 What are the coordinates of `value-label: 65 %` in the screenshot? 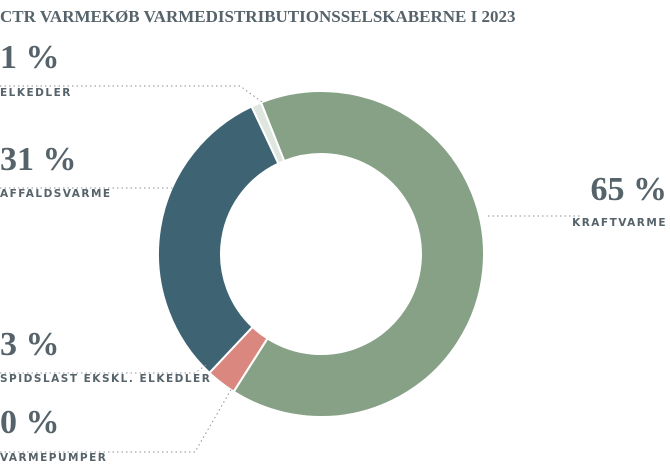 It's located at (629, 189).